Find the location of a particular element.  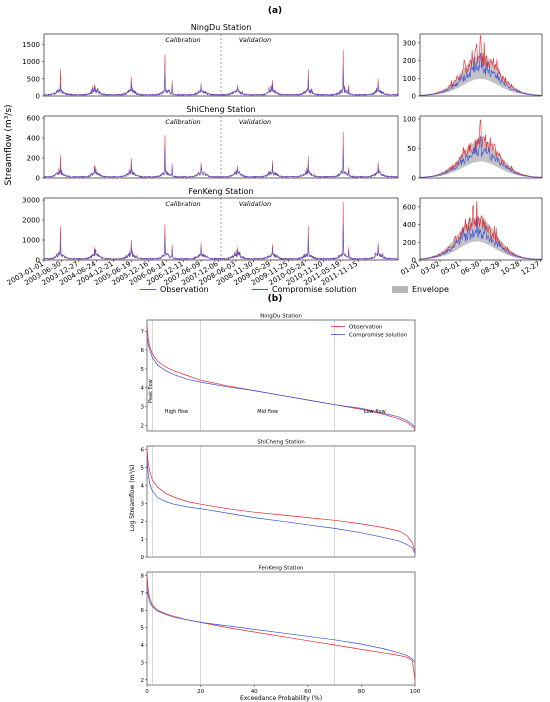

region-label-high: High flow is located at coordinates (176, 412).